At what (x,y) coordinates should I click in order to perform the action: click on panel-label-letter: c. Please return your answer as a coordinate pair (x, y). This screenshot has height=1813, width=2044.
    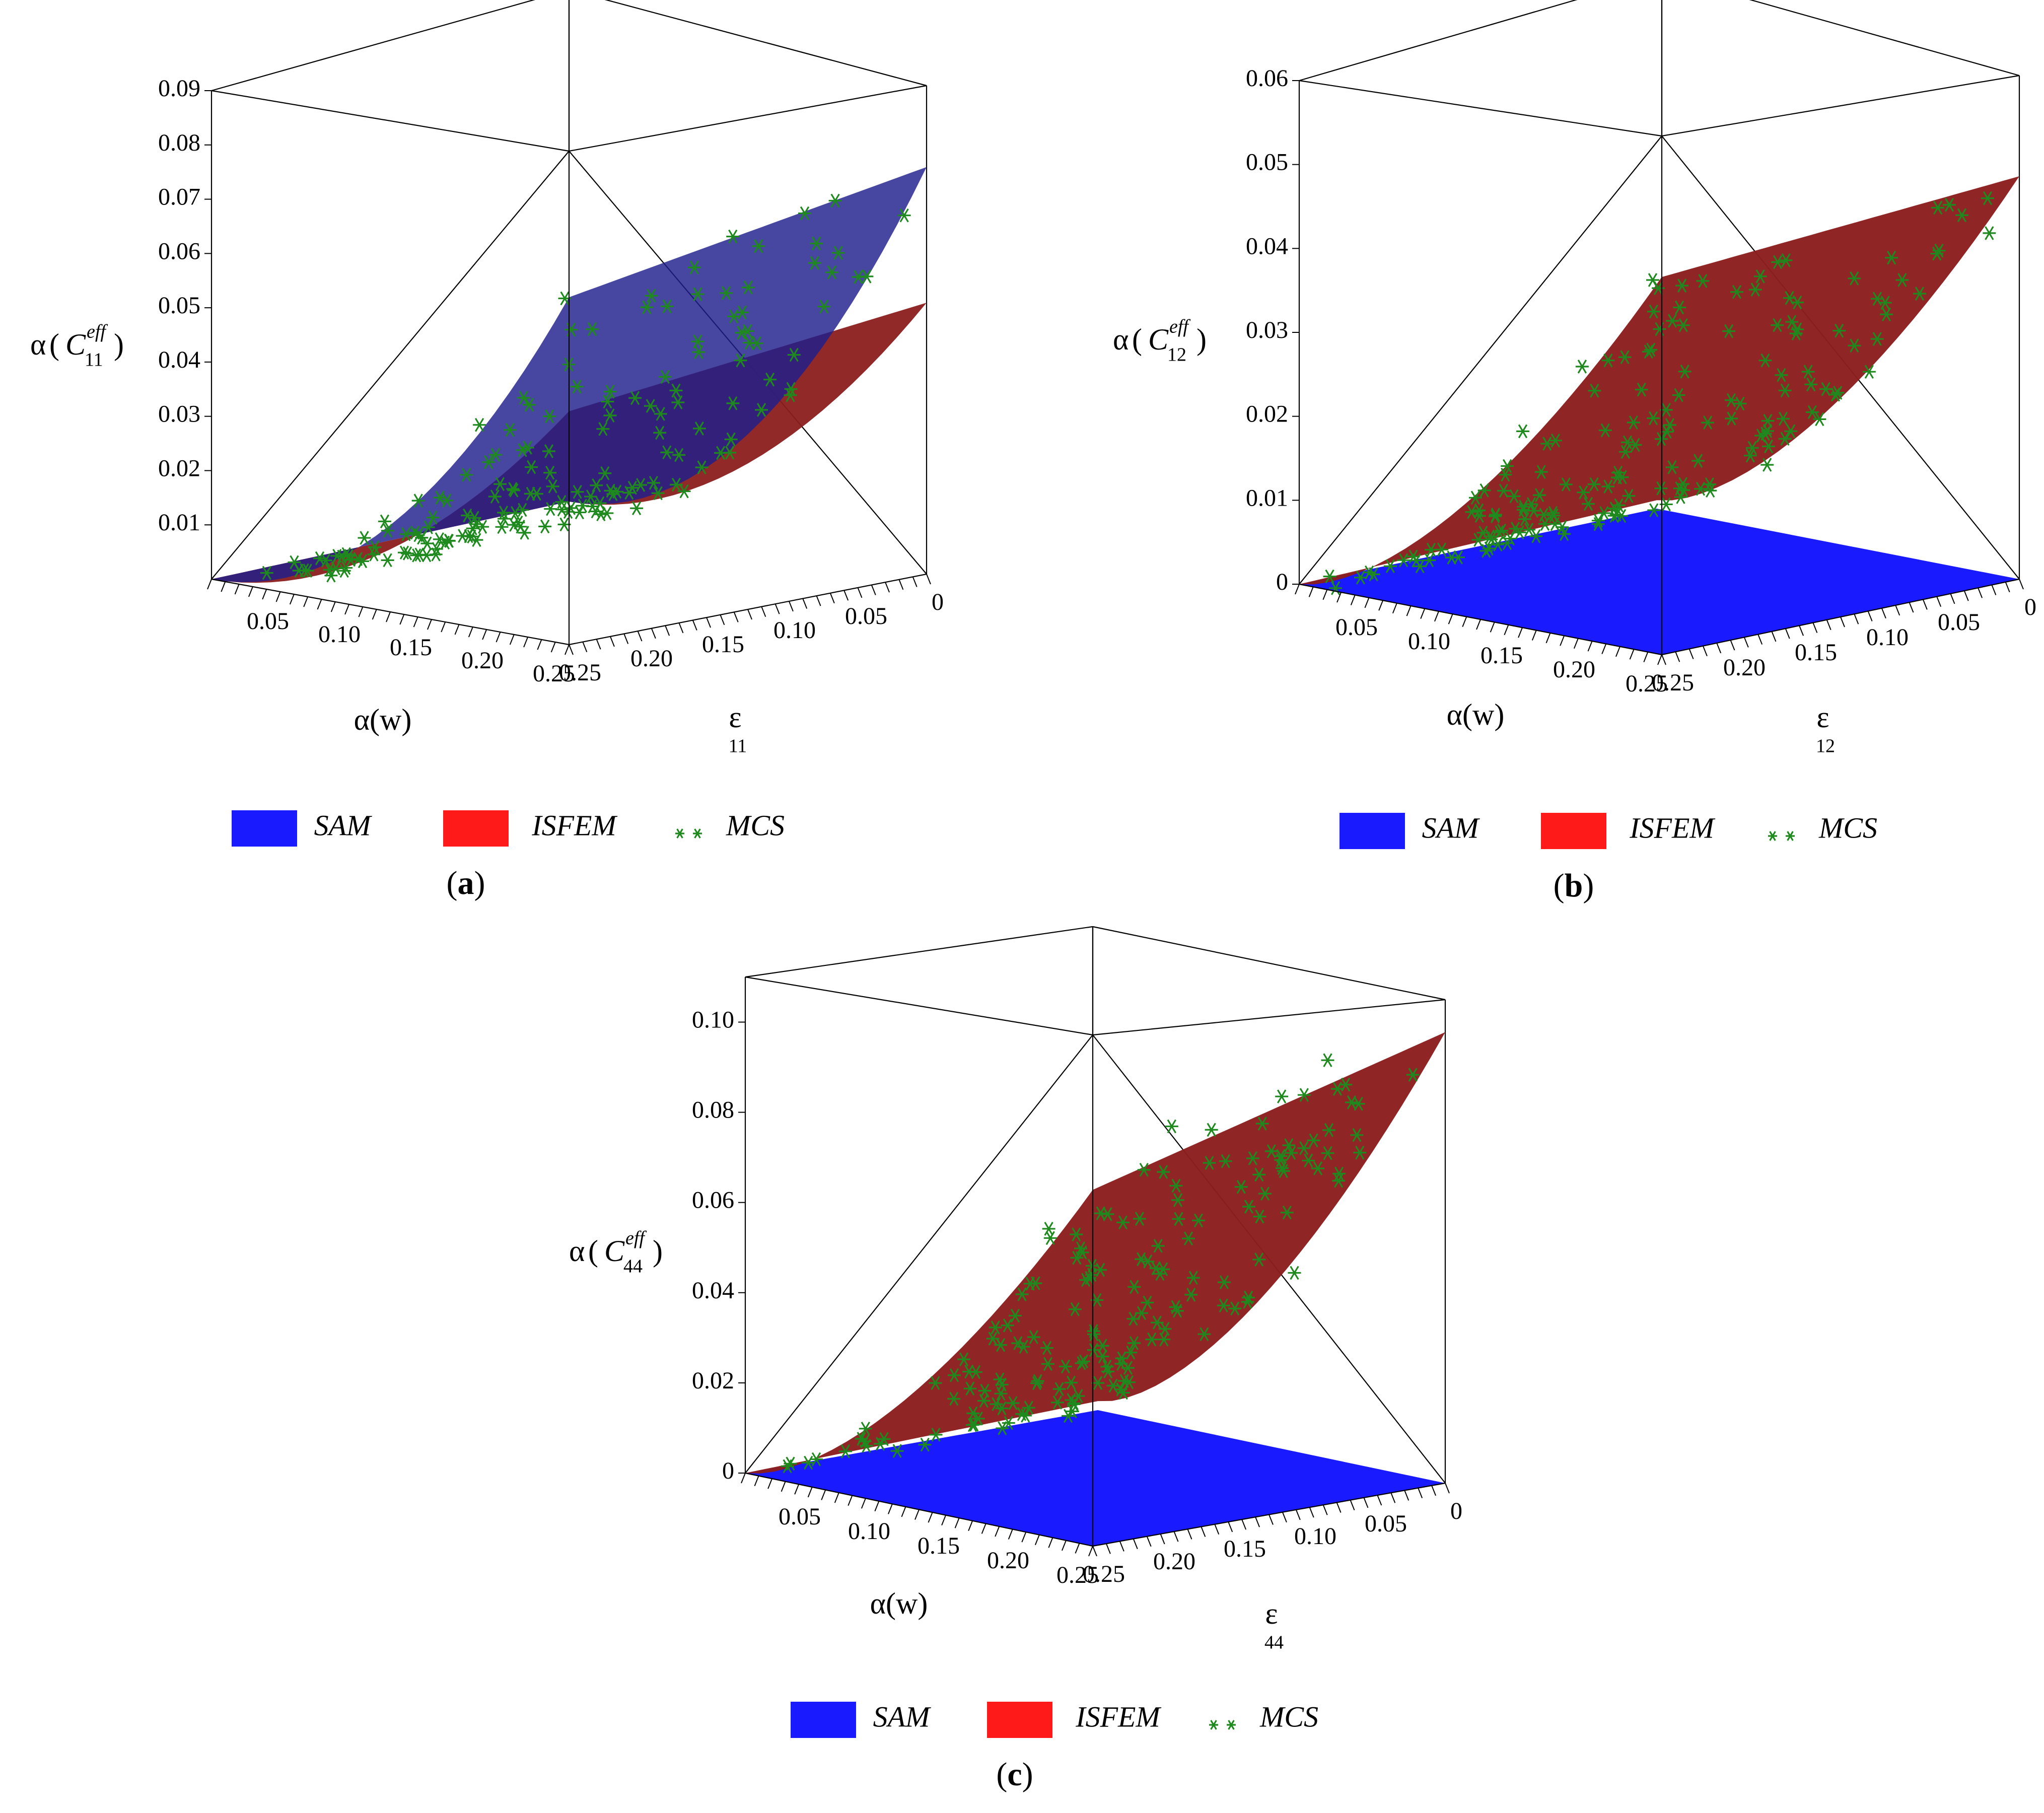
    Looking at the image, I should click on (1015, 1774).